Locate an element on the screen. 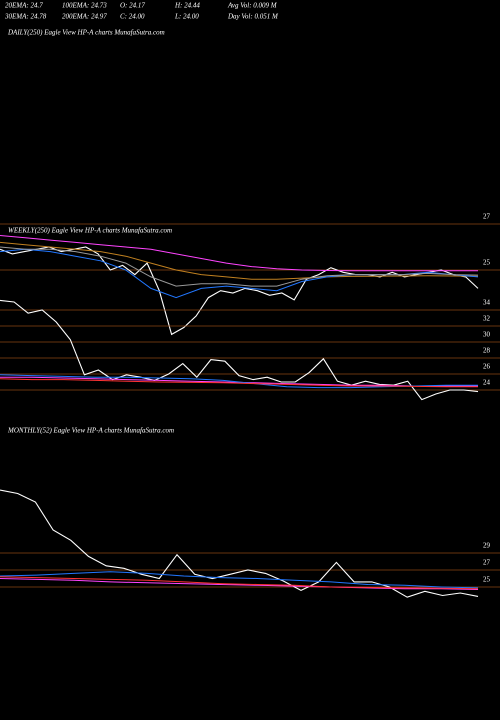  header-stat: L: 24.00 is located at coordinates (186, 17).